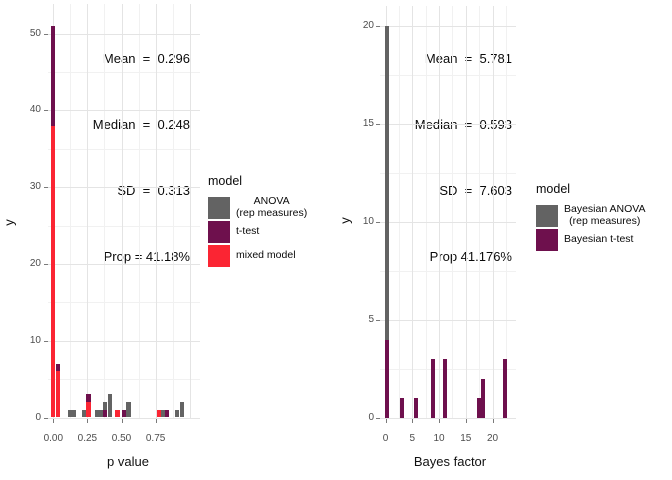 This screenshot has width=672, height=480. What do you see at coordinates (141, 124) in the screenshot?
I see `stat-median: Median = 0.248` at bounding box center [141, 124].